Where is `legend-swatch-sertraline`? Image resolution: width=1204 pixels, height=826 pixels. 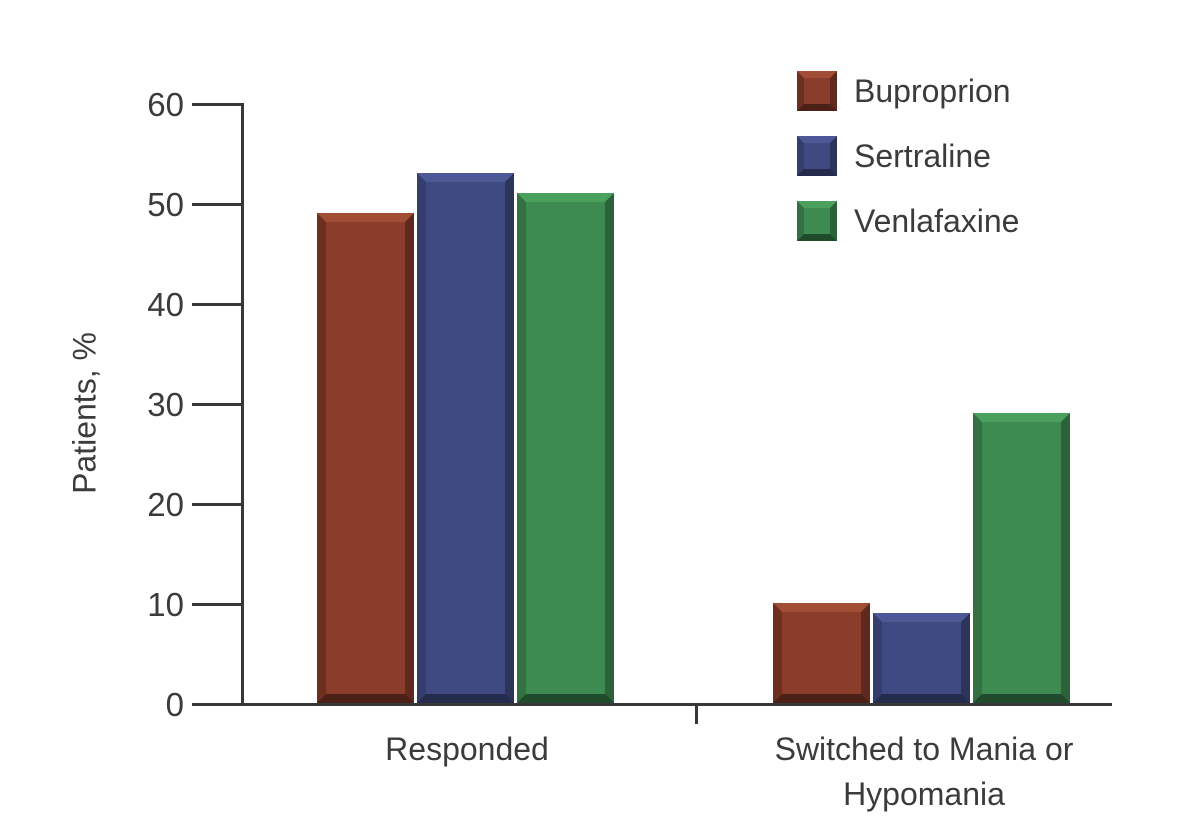 legend-swatch-sertraline is located at coordinates (817, 156).